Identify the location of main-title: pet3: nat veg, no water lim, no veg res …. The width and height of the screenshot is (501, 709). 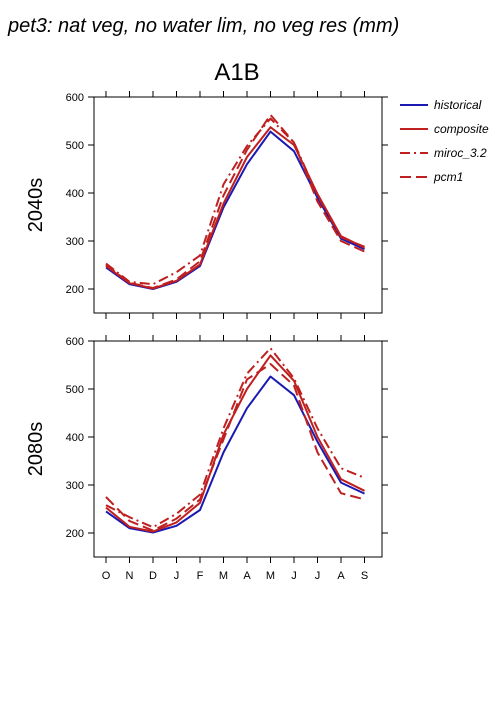
(203, 26).